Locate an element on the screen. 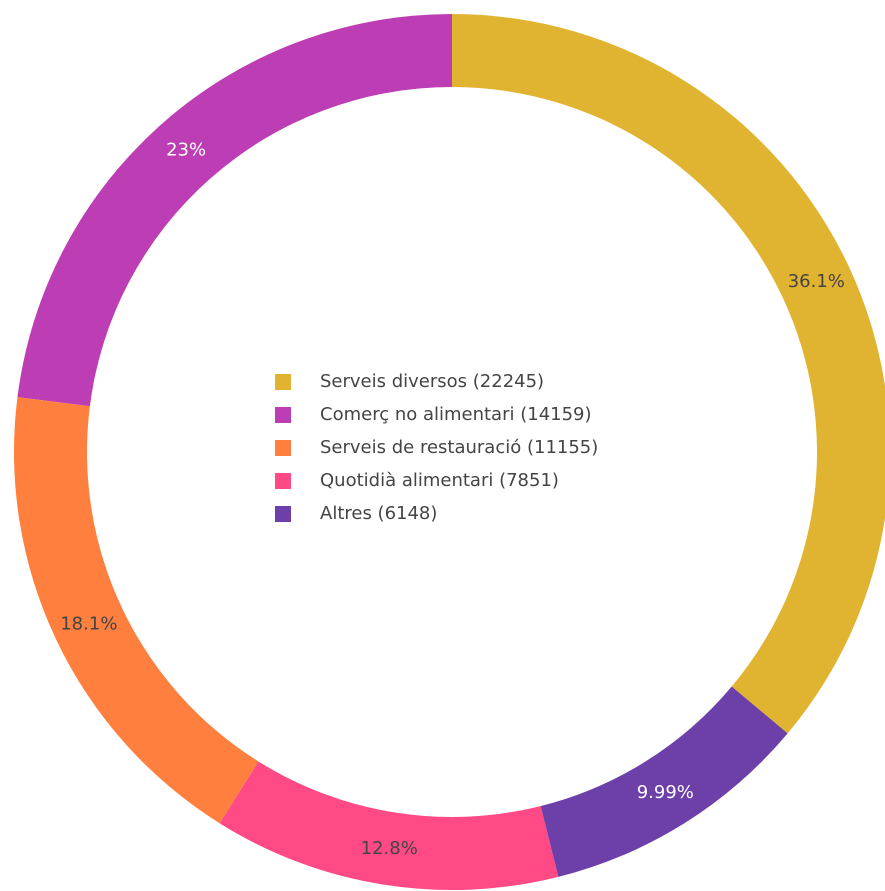  slice-label: 9.99% is located at coordinates (665, 792).